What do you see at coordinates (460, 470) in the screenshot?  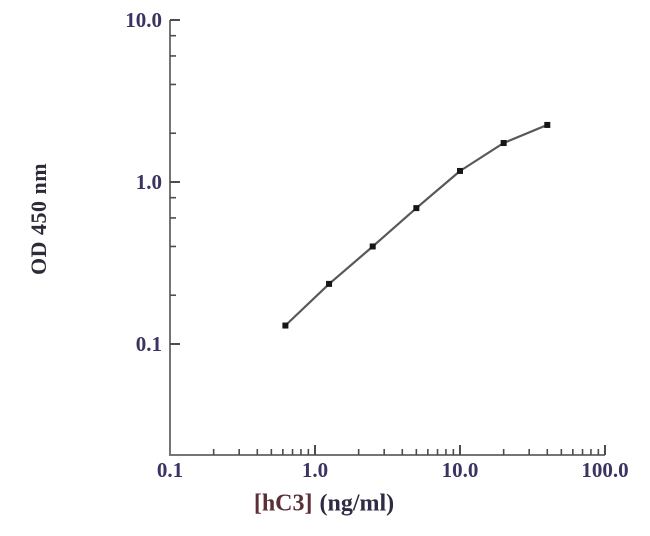 I see `x-tick-label: 10.0` at bounding box center [460, 470].